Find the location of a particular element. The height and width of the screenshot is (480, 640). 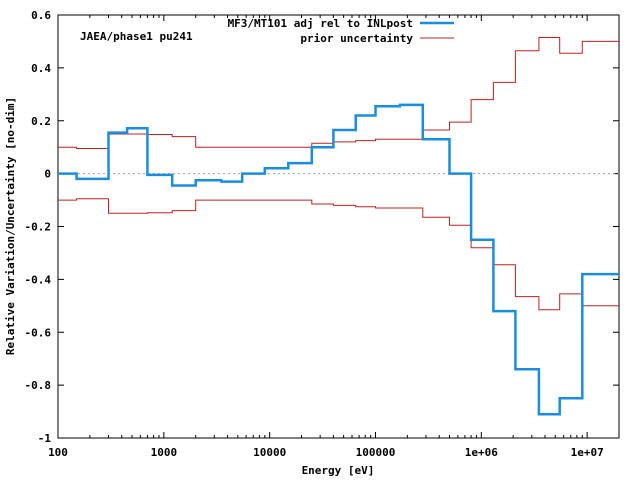

legend-label-prior: prior uncertainty is located at coordinates (356, 38).